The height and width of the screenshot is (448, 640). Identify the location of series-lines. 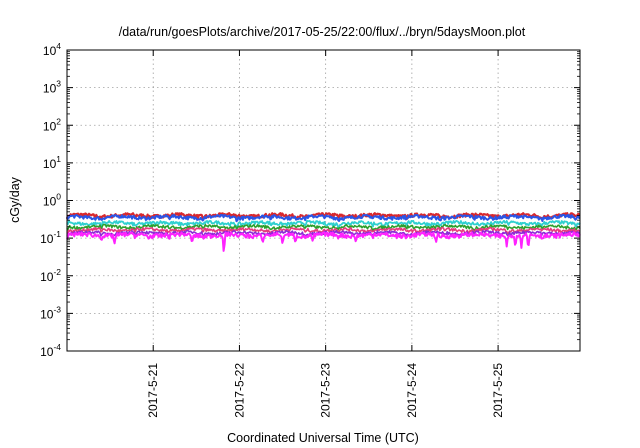
(323, 232).